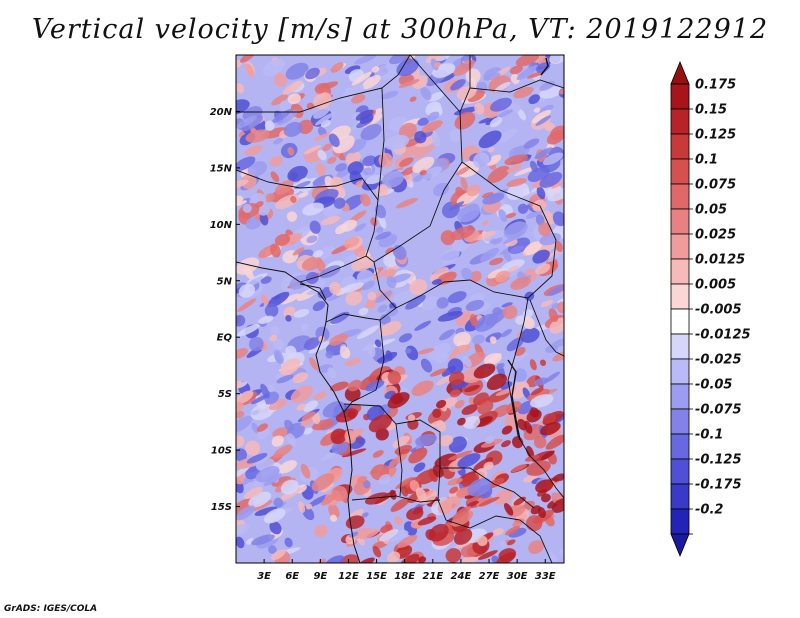 This screenshot has width=800, height=618. I want to click on colorbar-label: -0.025, so click(718, 360).